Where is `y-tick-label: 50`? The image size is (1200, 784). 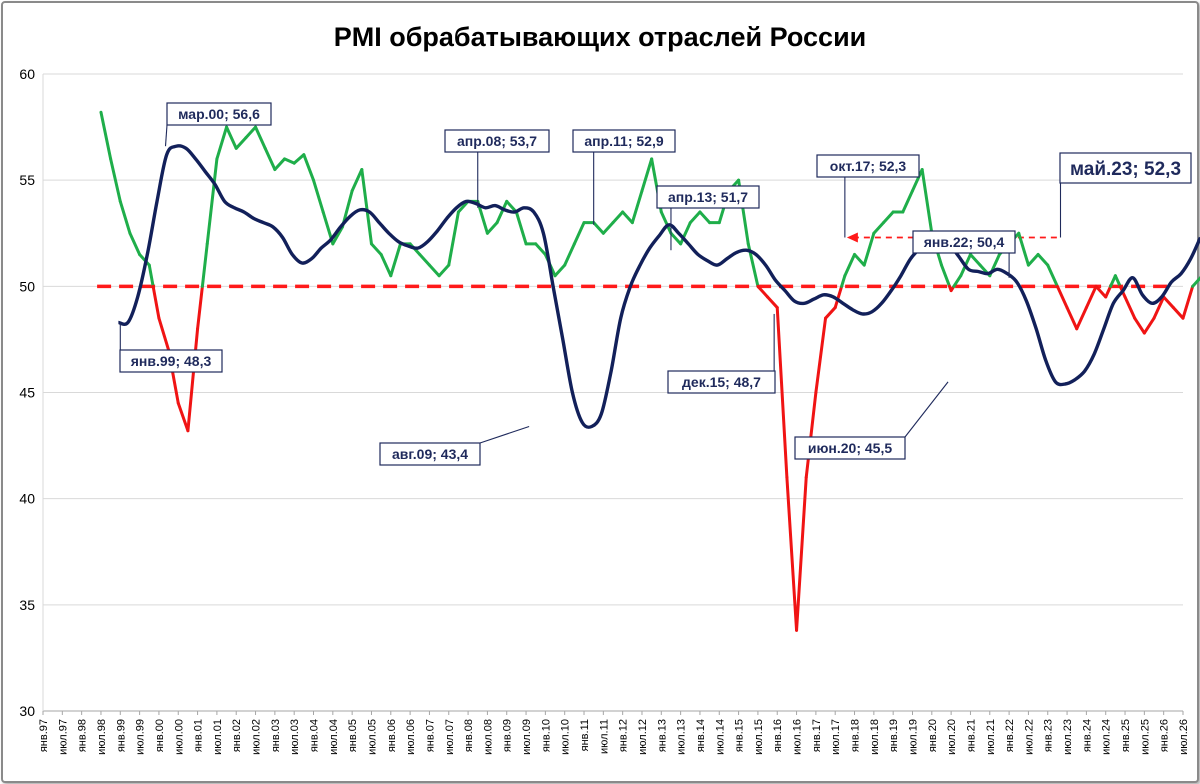
y-tick-label: 50 is located at coordinates (27, 286).